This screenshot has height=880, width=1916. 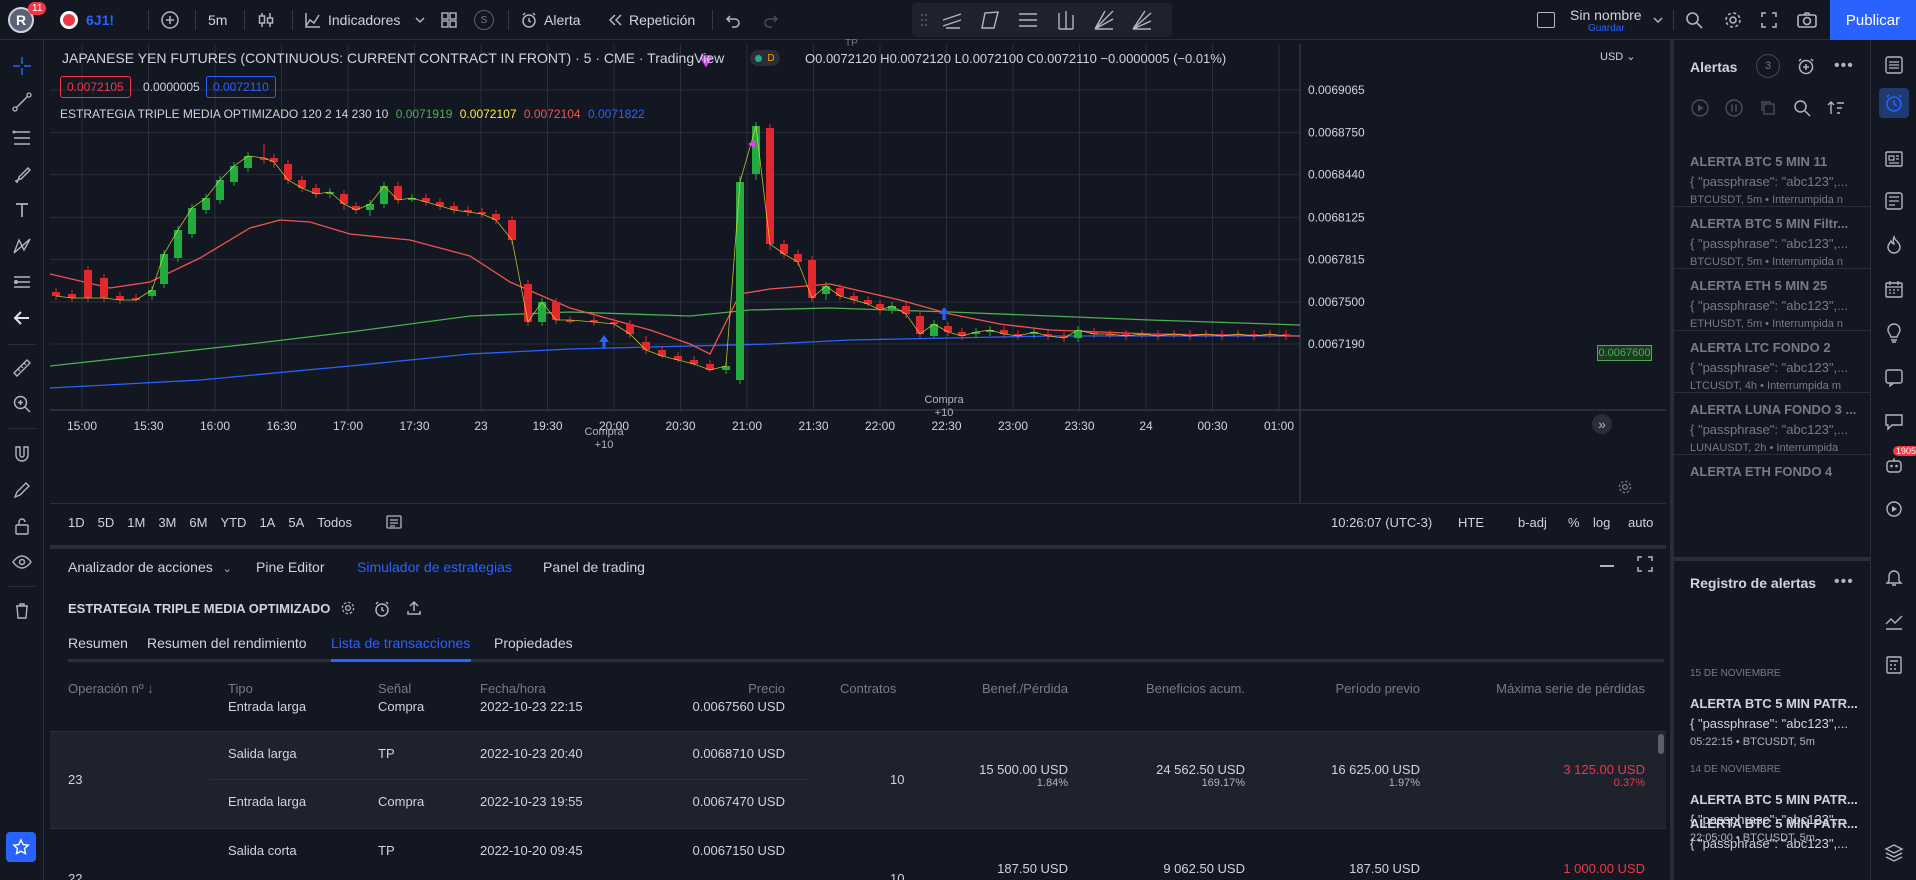 I want to click on auto-toggle: auto, so click(x=1641, y=522).